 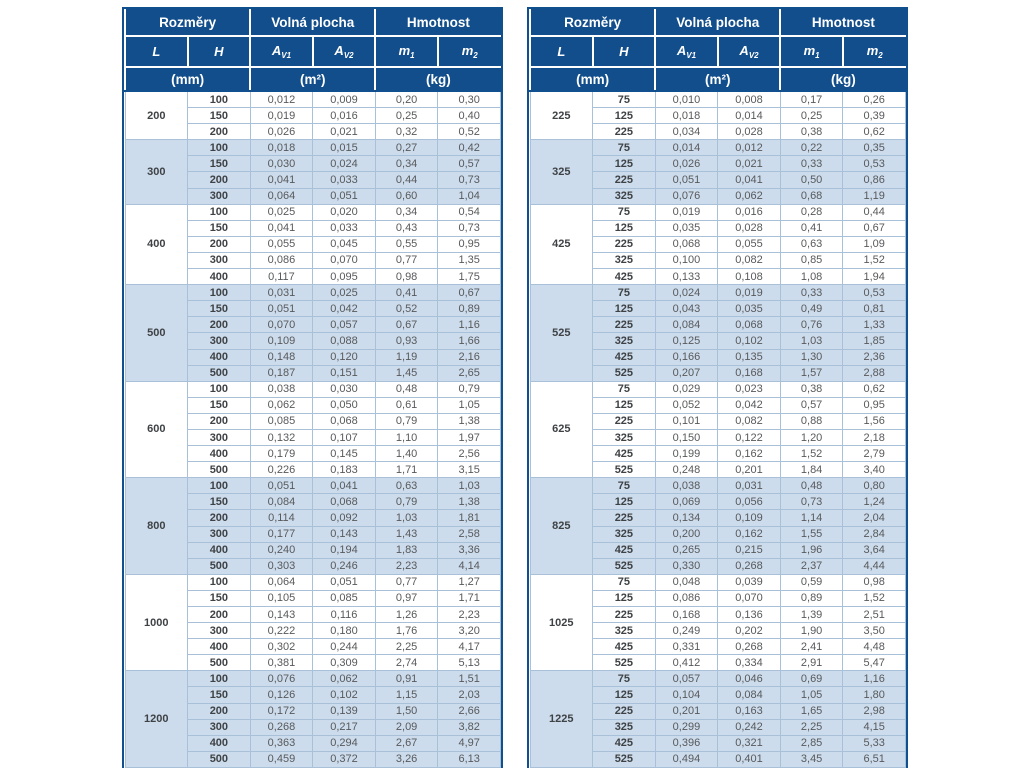 I want to click on mass-m2-cell: 2,58, so click(x=469, y=534).